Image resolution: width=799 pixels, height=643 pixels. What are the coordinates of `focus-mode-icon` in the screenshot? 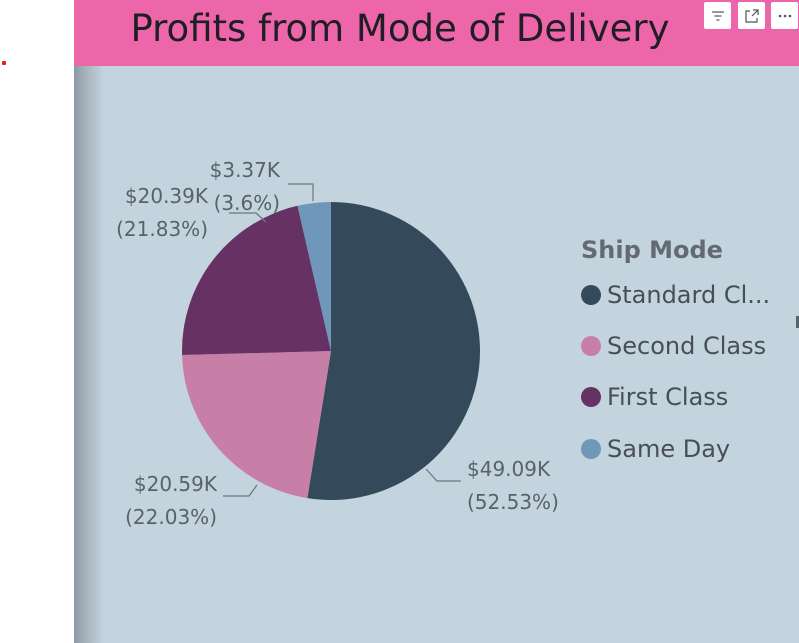 It's located at (751, 15).